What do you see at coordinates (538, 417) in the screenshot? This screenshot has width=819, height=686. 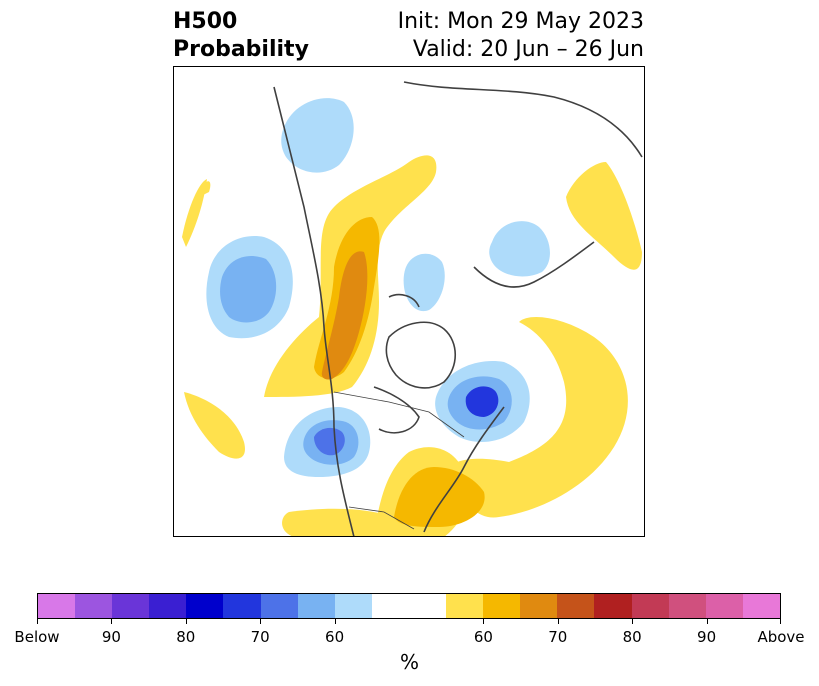 I see `above-region-atlantic-arc` at bounding box center [538, 417].